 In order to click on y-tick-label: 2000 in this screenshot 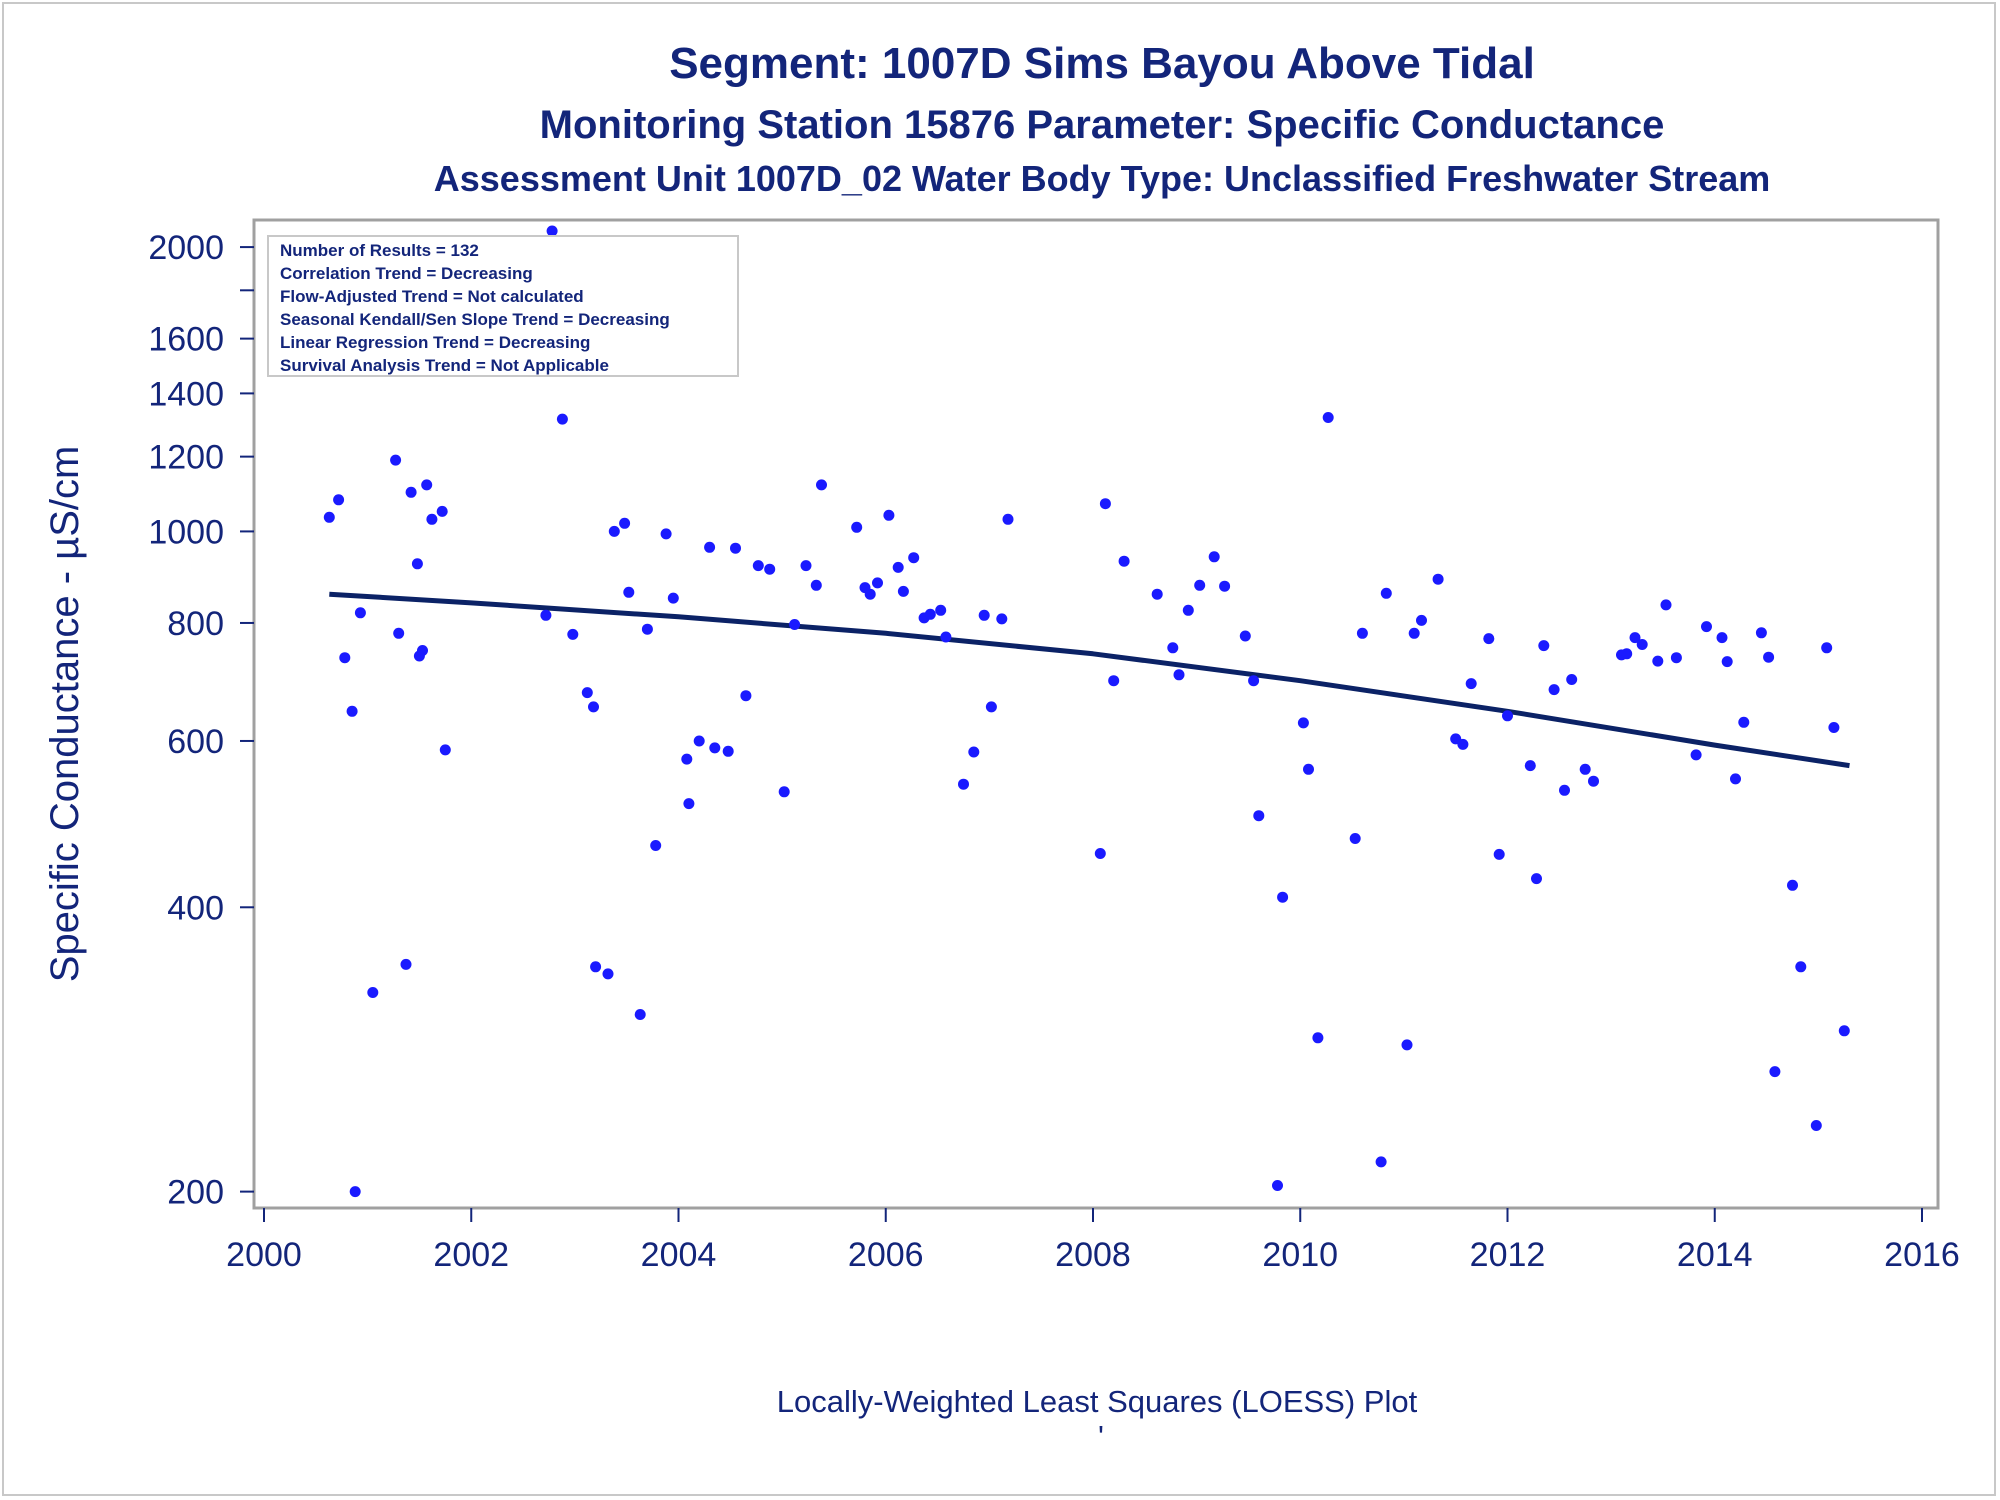, I will do `click(186, 248)`.